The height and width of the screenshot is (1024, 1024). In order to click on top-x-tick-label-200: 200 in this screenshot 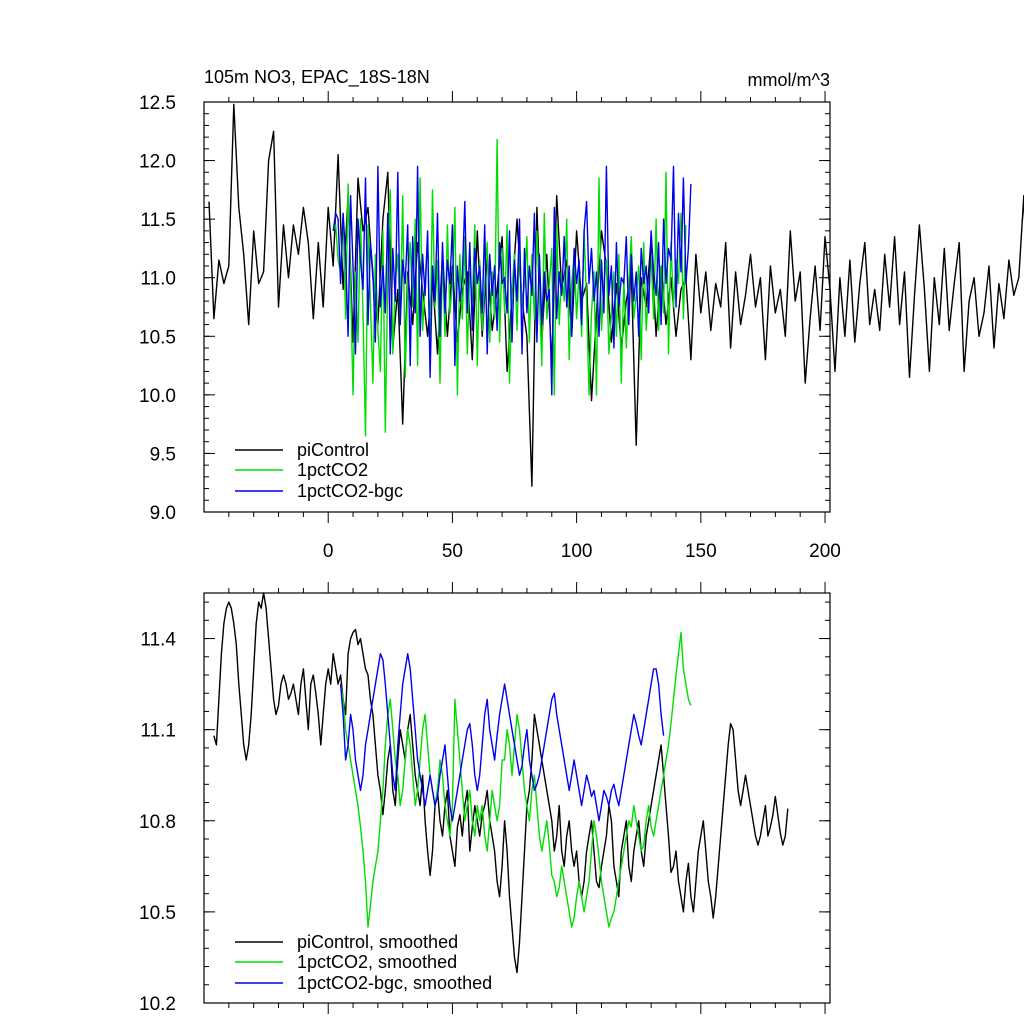, I will do `click(825, 551)`.